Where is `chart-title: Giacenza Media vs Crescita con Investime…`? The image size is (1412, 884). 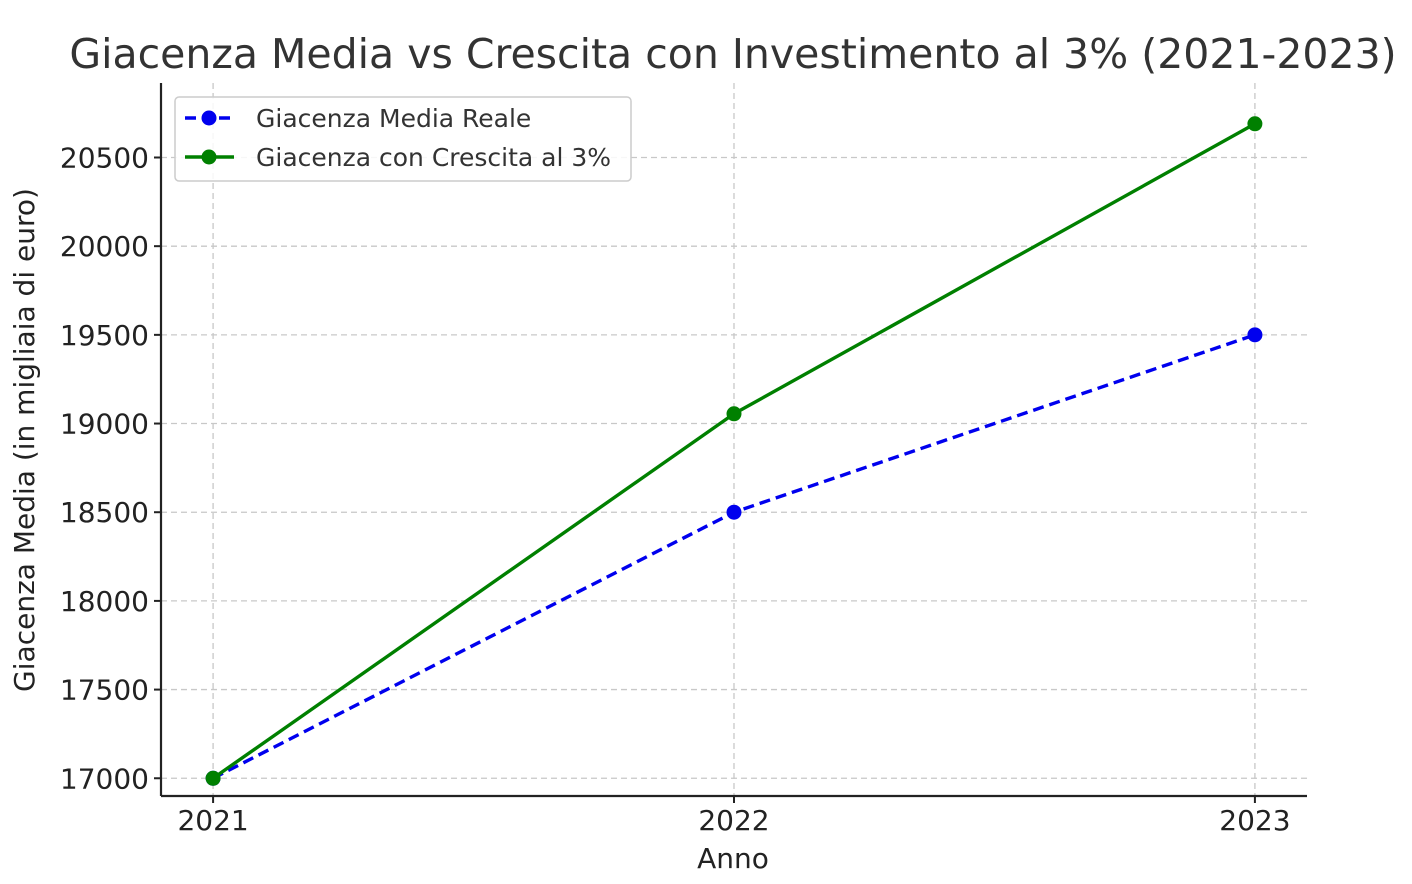
chart-title: Giacenza Media vs Crescita con Investime… is located at coordinates (732, 54).